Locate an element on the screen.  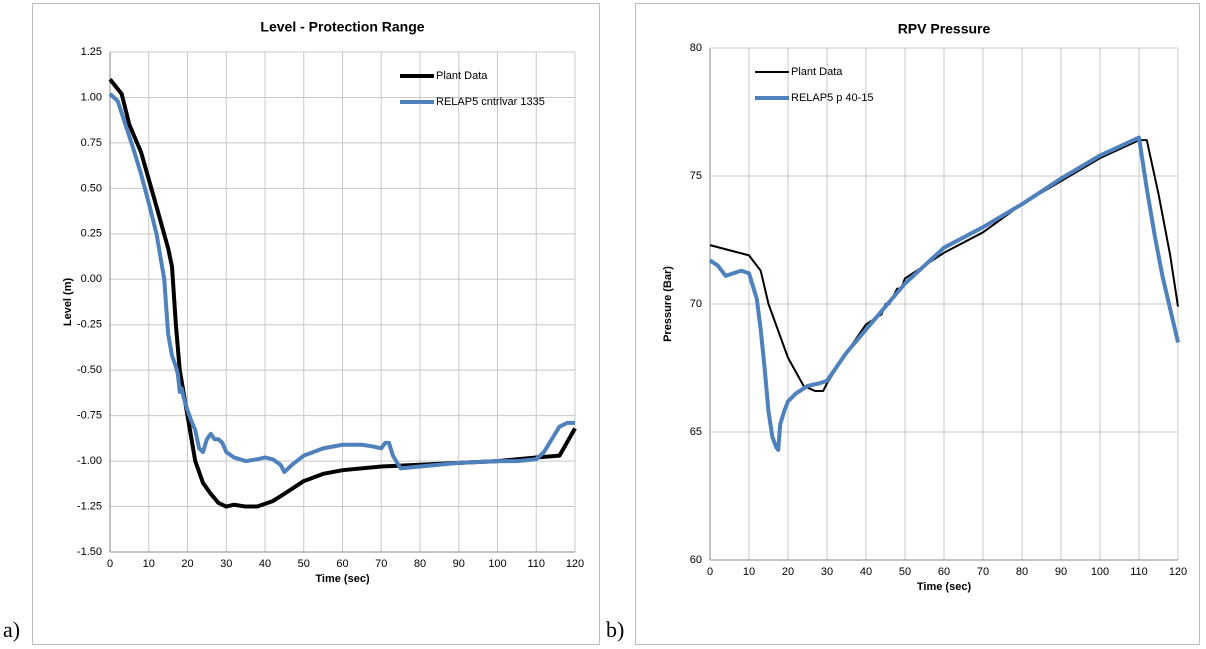
chart-title: Level - Protection Range is located at coordinates (342, 27).